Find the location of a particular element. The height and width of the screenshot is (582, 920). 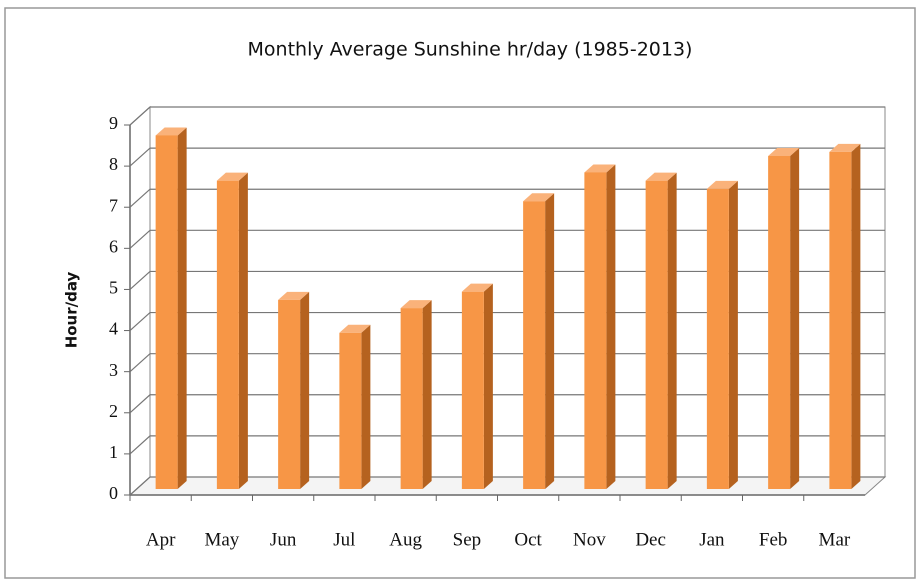

y-tick-label: 3 is located at coordinates (113, 370).